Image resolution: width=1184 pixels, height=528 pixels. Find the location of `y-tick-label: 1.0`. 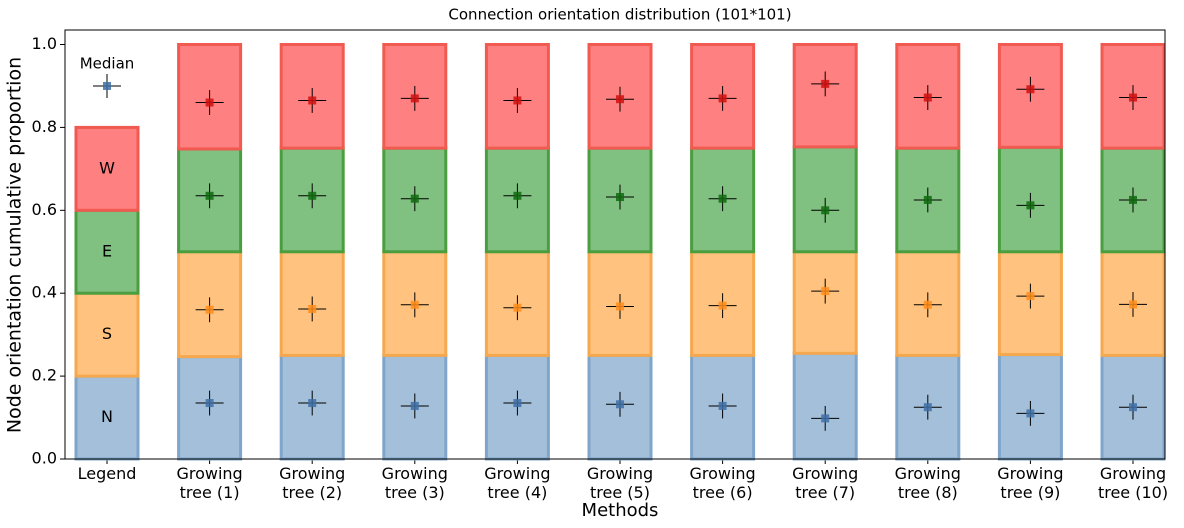

y-tick-label: 1.0 is located at coordinates (44, 43).